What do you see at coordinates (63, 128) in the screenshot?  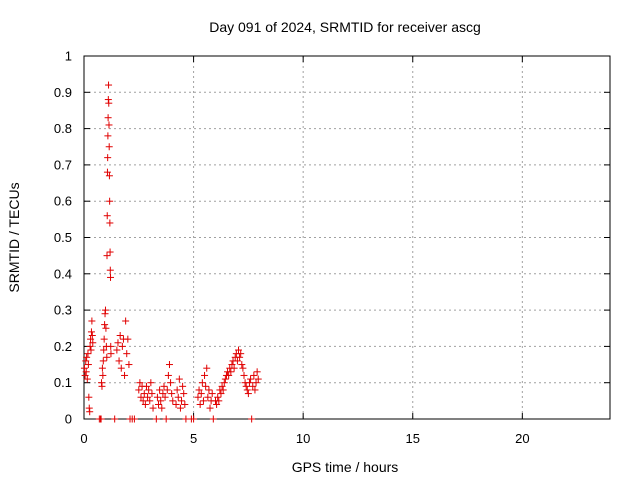 I see `y-tick-label: 0.8` at bounding box center [63, 128].